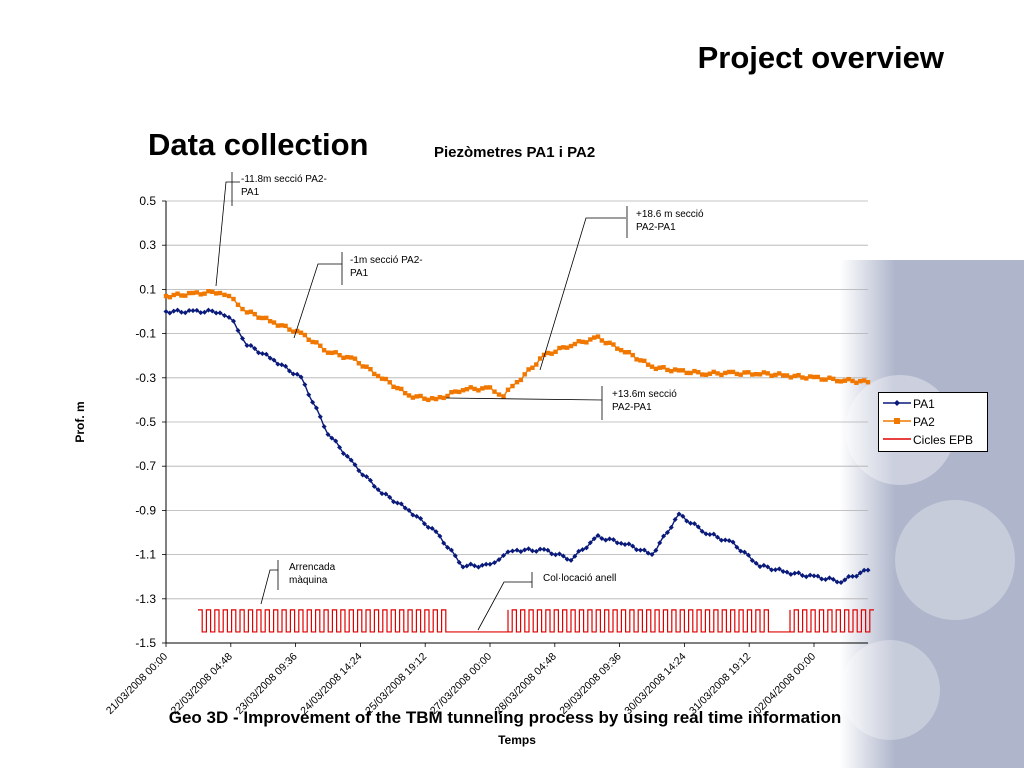 The width and height of the screenshot is (1024, 768). Describe the element at coordinates (145, 334) in the screenshot. I see `y-tick-label: -0.1` at that location.